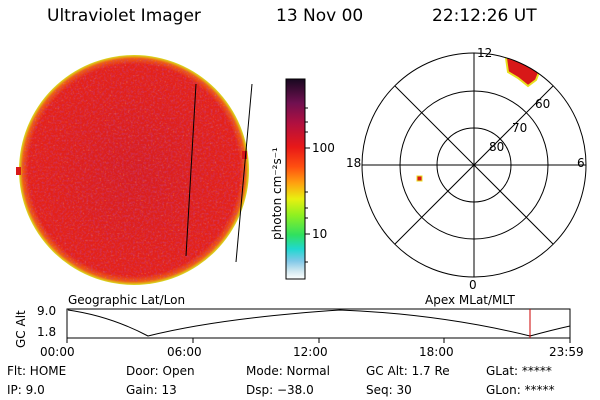 This screenshot has width=600, height=400. What do you see at coordinates (470, 300) in the screenshot?
I see `apex-label: Apex MLat/MLT` at bounding box center [470, 300].